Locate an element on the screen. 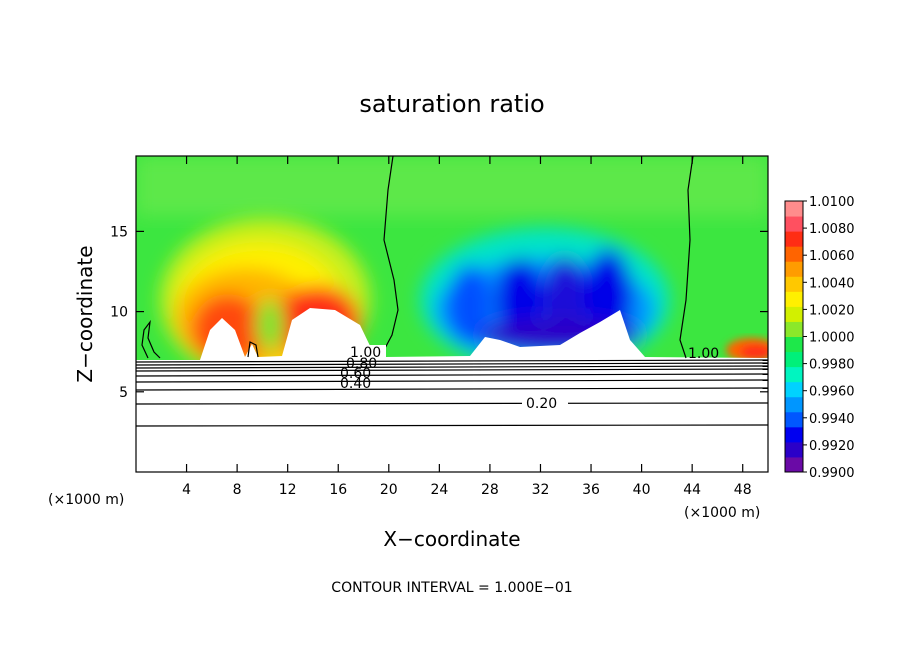 The height and width of the screenshot is (654, 904). contour-label: 0.40 is located at coordinates (355, 384).